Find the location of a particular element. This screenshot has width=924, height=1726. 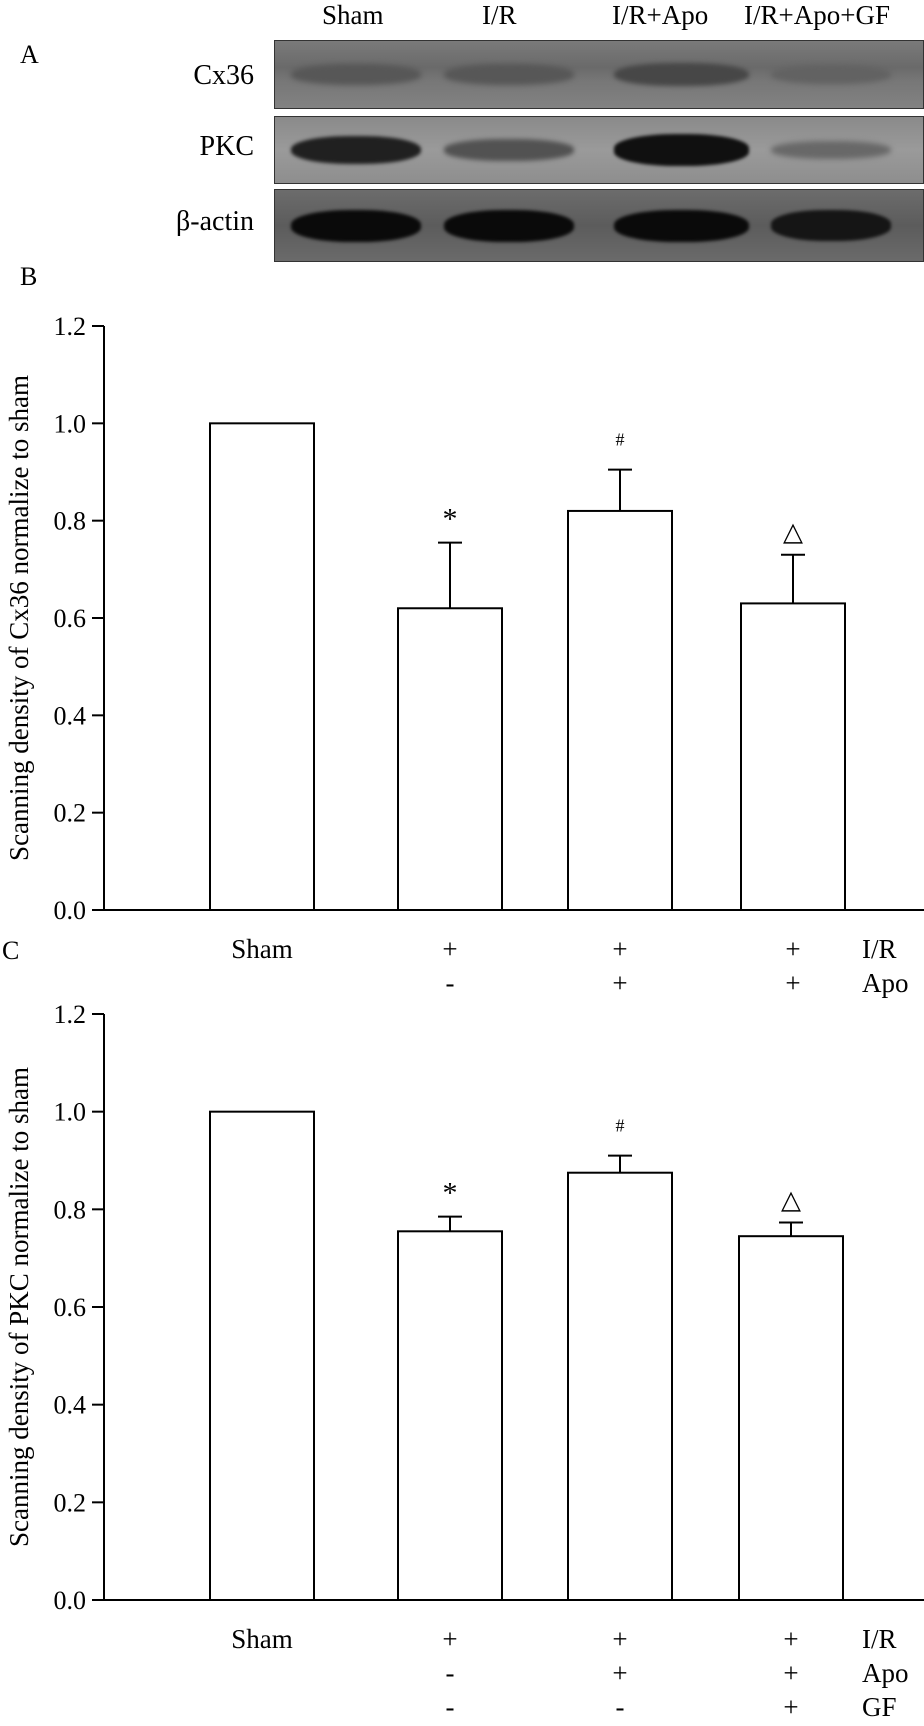

treatment-row-label: GF is located at coordinates (879, 1707).